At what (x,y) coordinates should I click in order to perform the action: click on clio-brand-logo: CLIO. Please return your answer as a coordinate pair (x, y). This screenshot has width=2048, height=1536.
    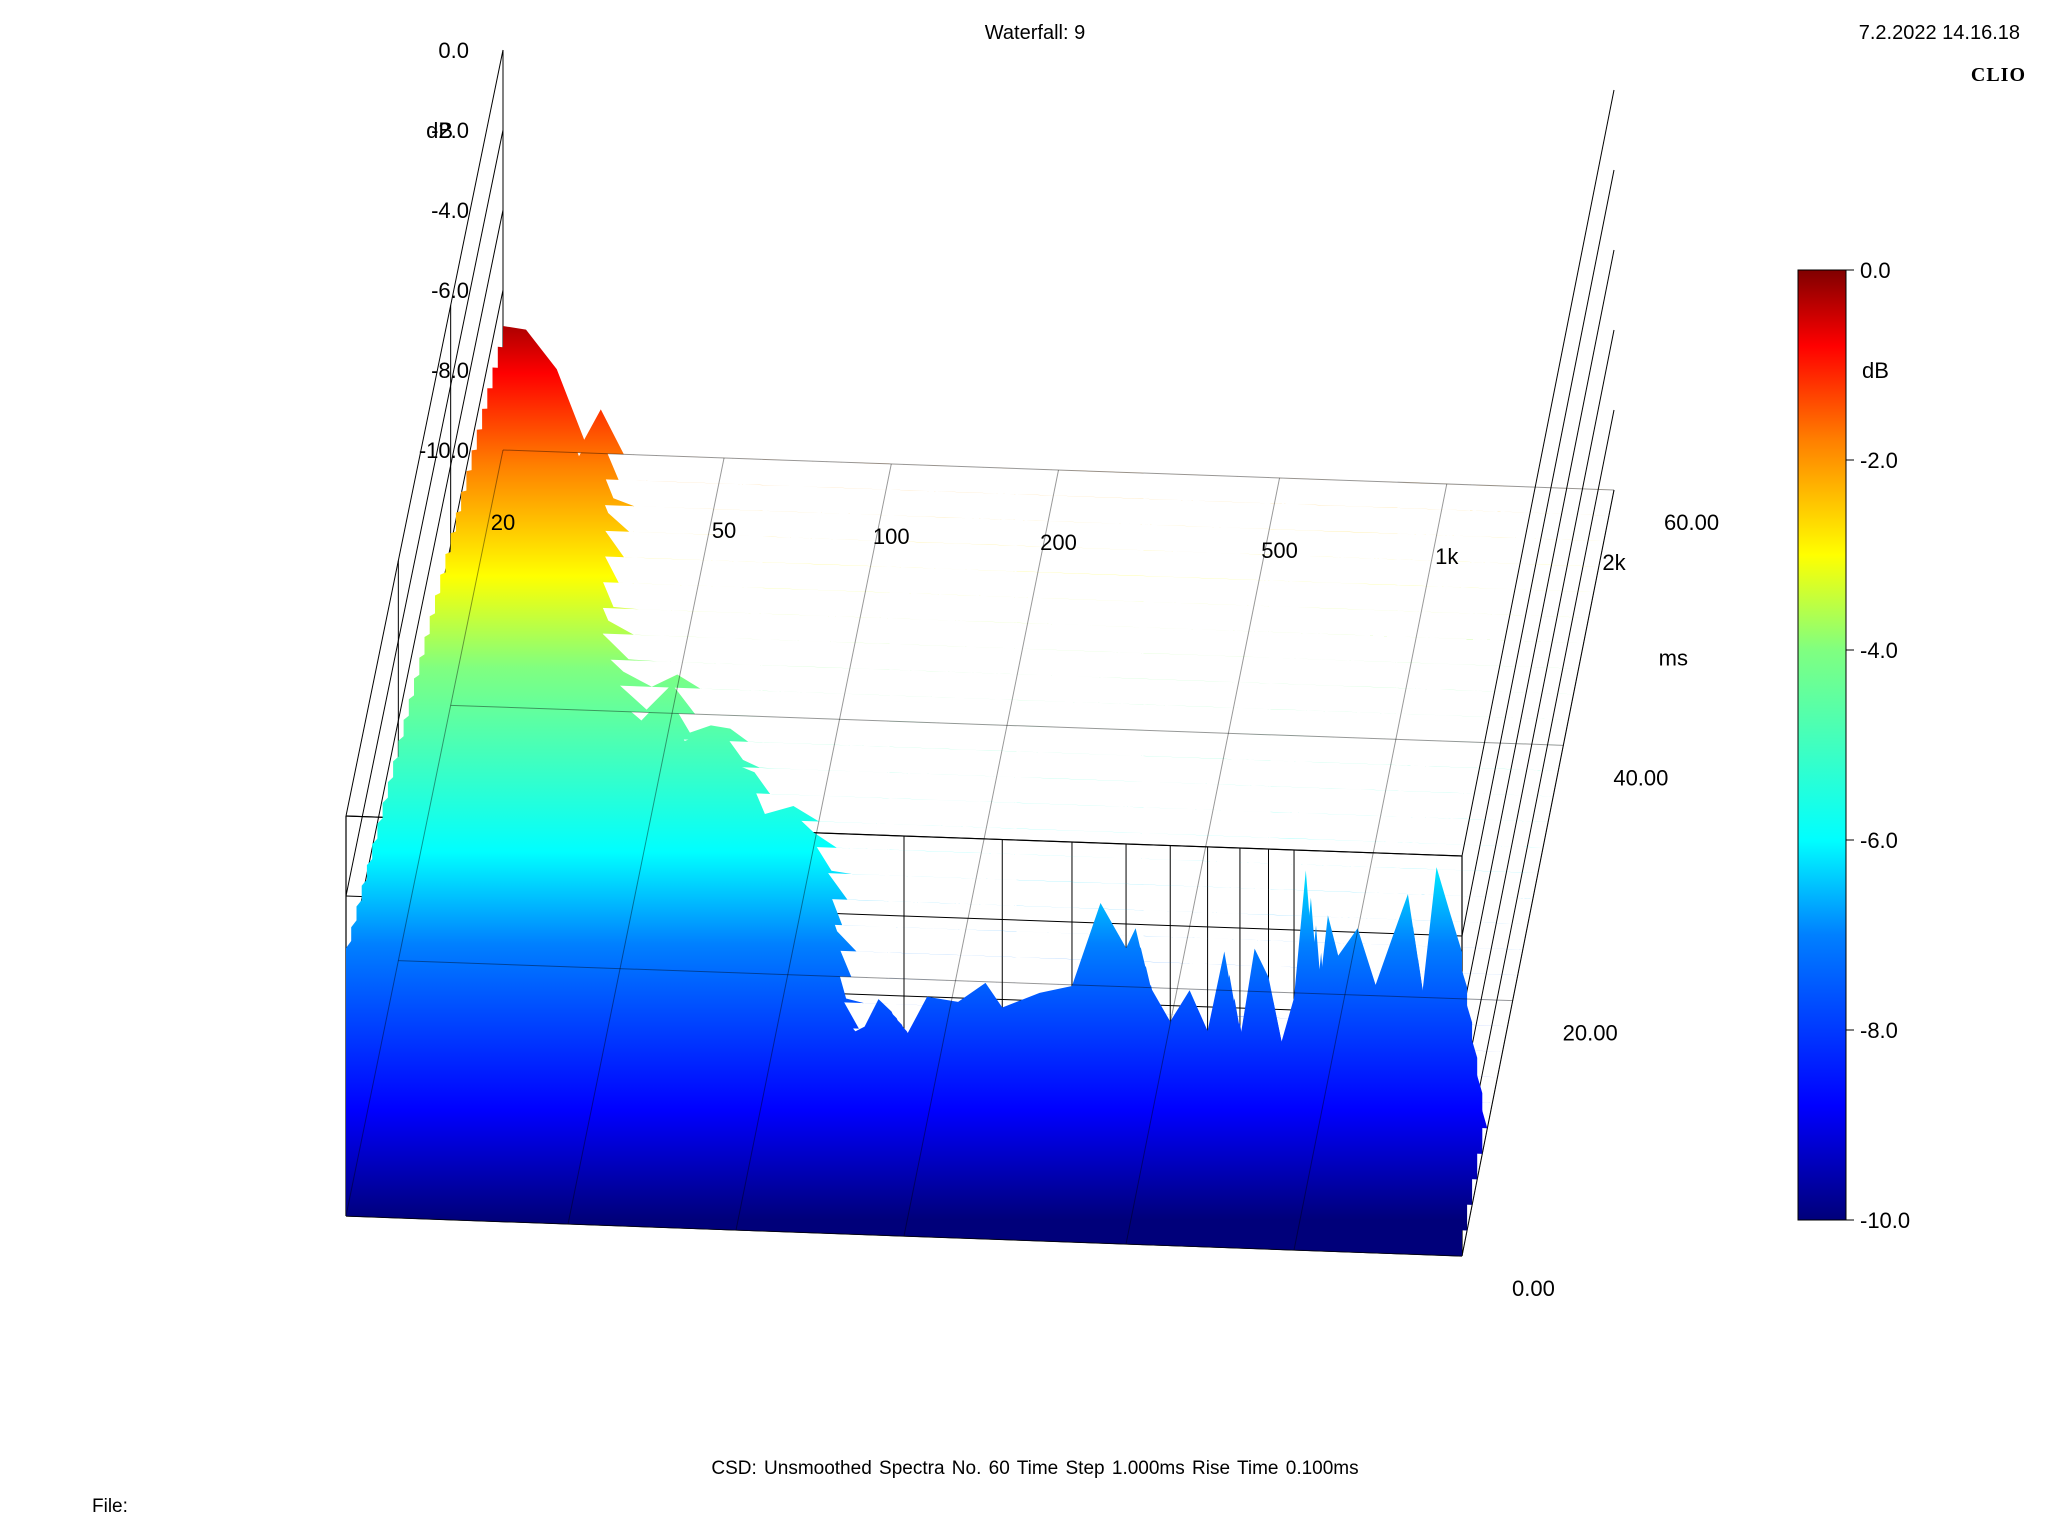
    Looking at the image, I should click on (1998, 75).